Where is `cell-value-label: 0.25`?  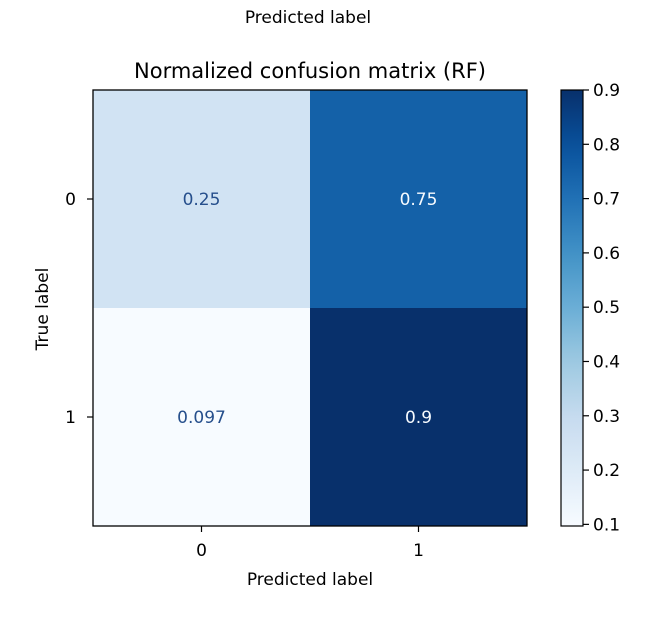 cell-value-label: 0.25 is located at coordinates (202, 200).